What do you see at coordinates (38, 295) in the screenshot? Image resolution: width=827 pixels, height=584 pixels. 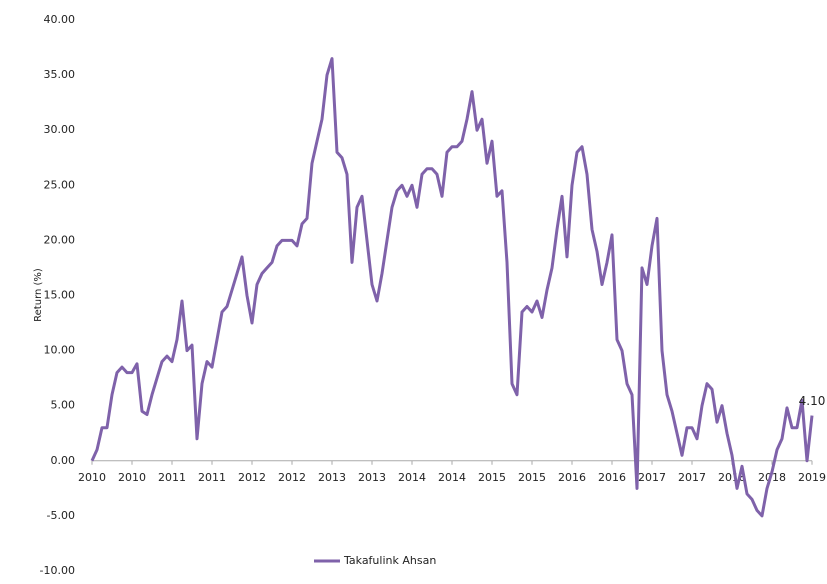 I see `y-axis-label: Return (%)` at bounding box center [38, 295].